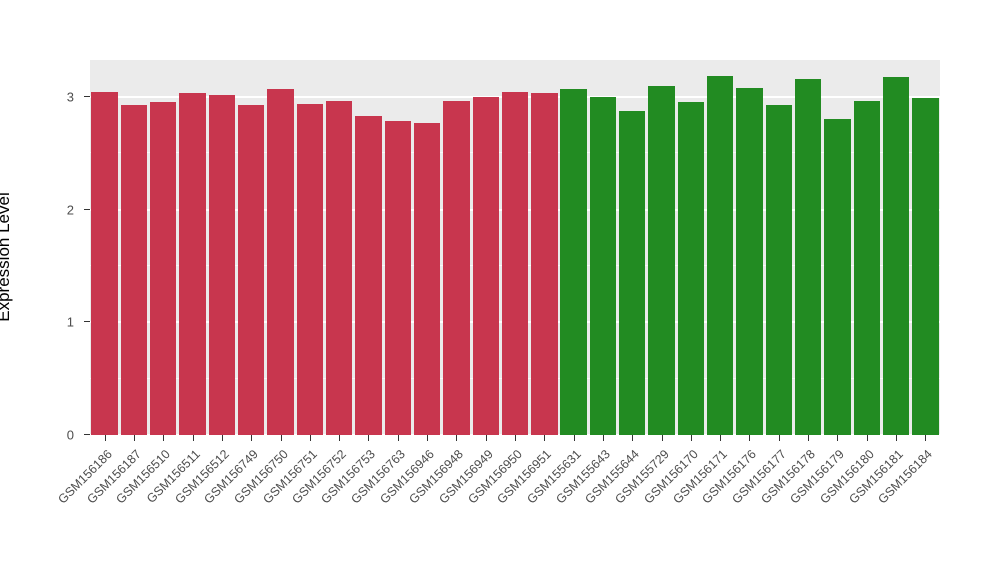  Describe the element at coordinates (70, 322) in the screenshot. I see `y-tick-label: 1` at that location.